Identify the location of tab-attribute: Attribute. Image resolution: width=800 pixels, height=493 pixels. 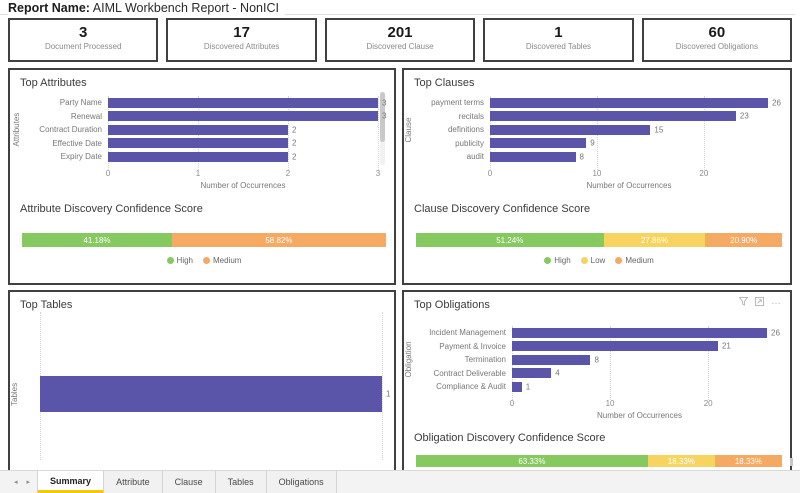
(133, 482).